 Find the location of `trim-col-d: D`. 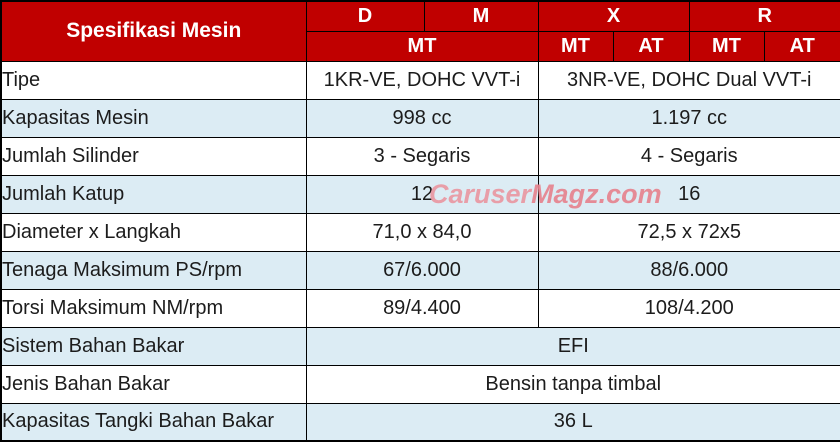

trim-col-d: D is located at coordinates (365, 16).